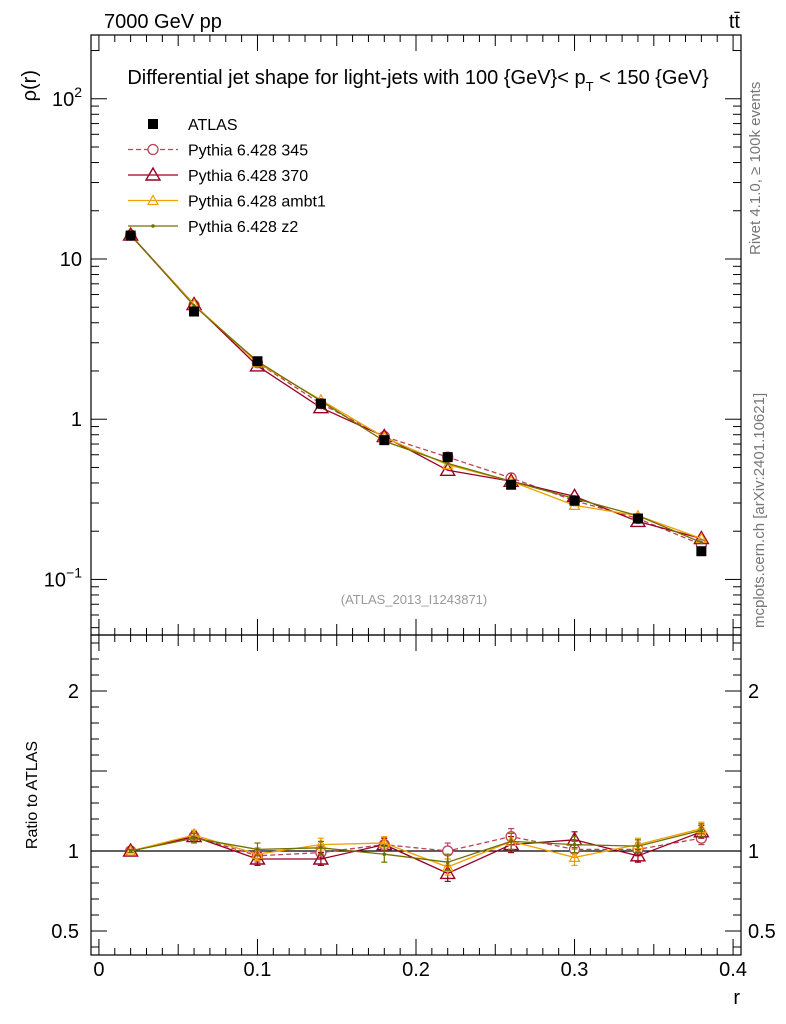 The width and height of the screenshot is (786, 1024). What do you see at coordinates (762, 932) in the screenshot?
I see `ratio-y-tick-label-right: 0.5` at bounding box center [762, 932].